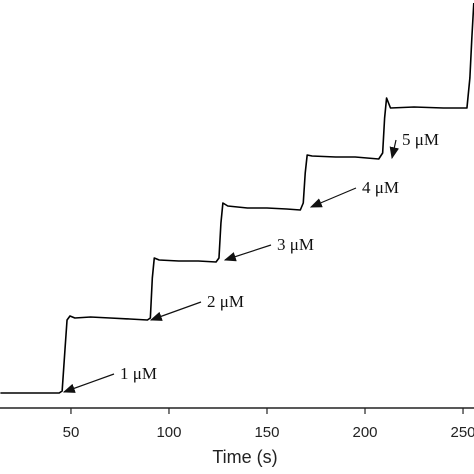 This screenshot has width=474, height=474. Describe the element at coordinates (138, 373) in the screenshot. I see `annotation: 1 μM` at that location.